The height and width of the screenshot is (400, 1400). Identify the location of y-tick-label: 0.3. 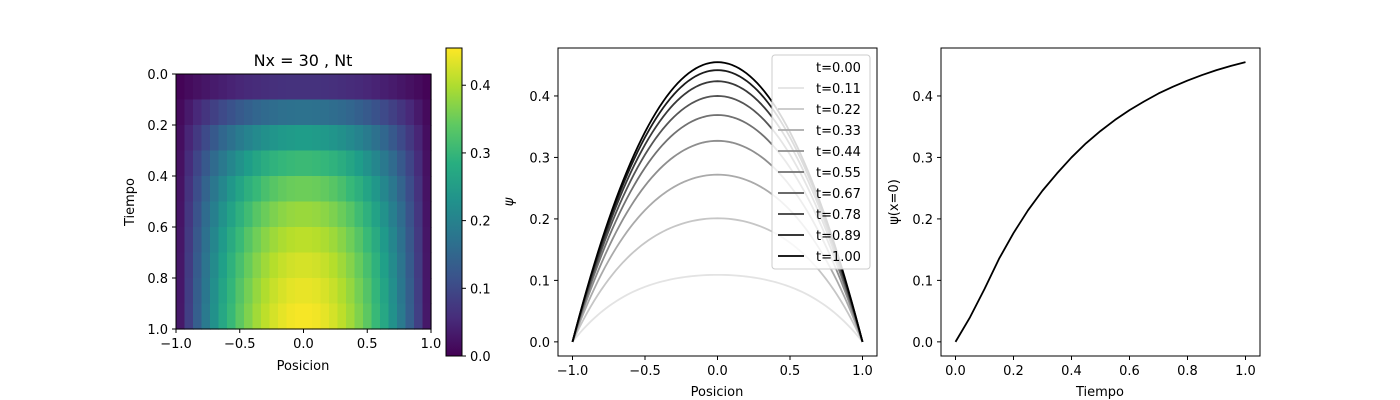
(539, 158).